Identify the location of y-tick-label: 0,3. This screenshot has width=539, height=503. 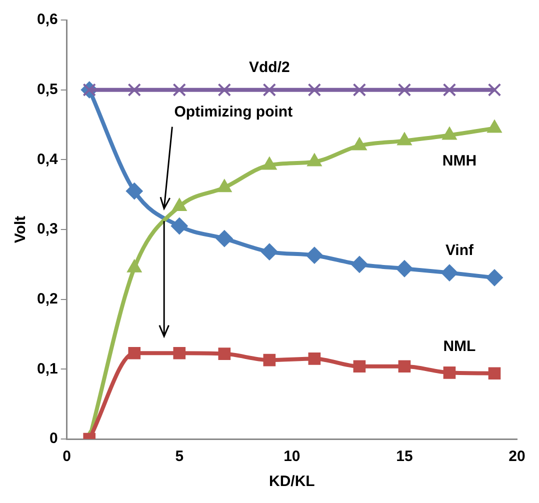
(47, 229).